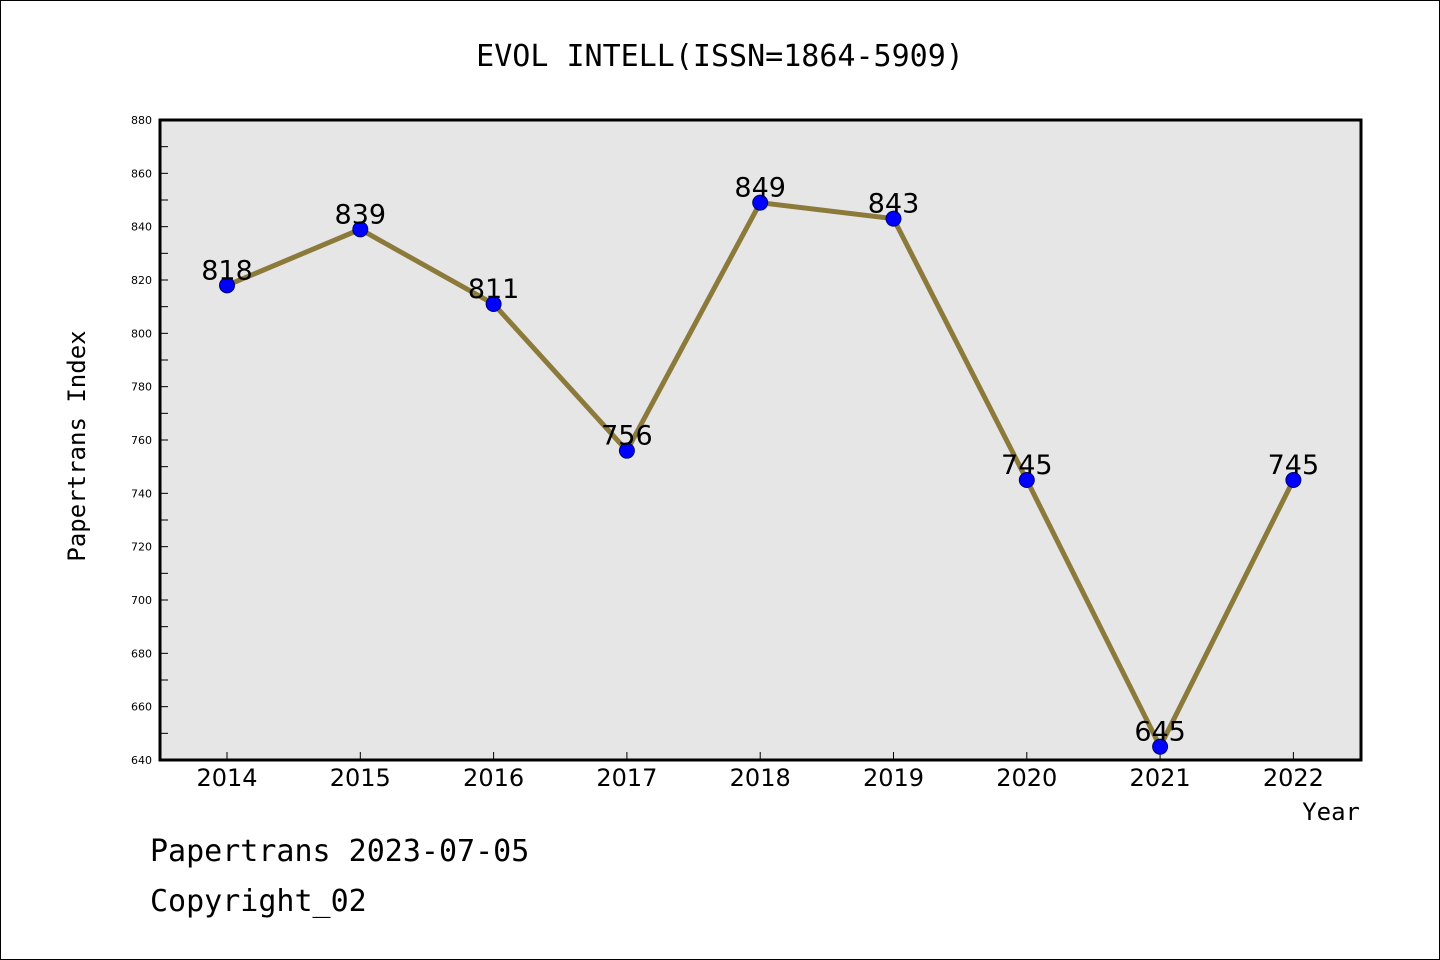  What do you see at coordinates (1160, 732) in the screenshot?
I see `data-label: 645` at bounding box center [1160, 732].